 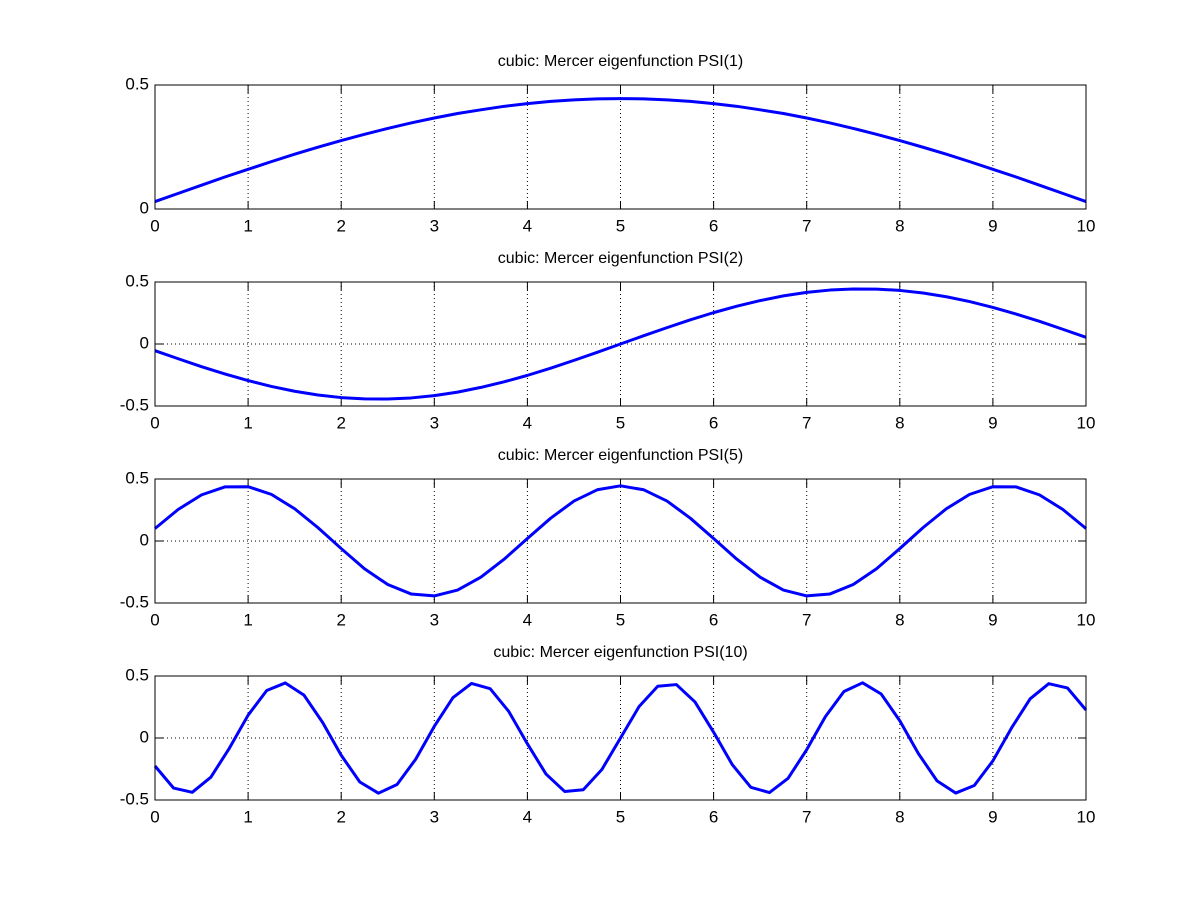 I want to click on chart-title: cubic: Mercer eigenfunction PSI(5), so click(x=620, y=455).